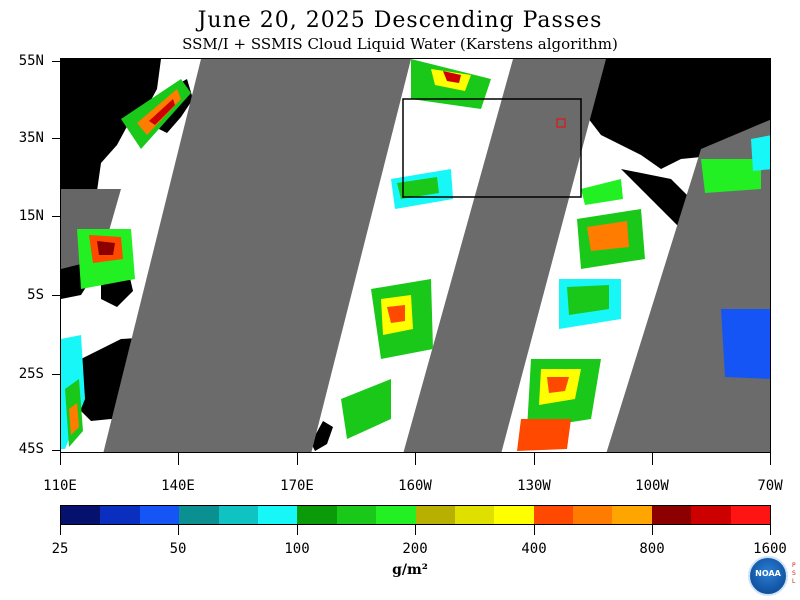 The image size is (800, 600). Describe the element at coordinates (415, 486) in the screenshot. I see `lon-label-160w: 160W` at that location.